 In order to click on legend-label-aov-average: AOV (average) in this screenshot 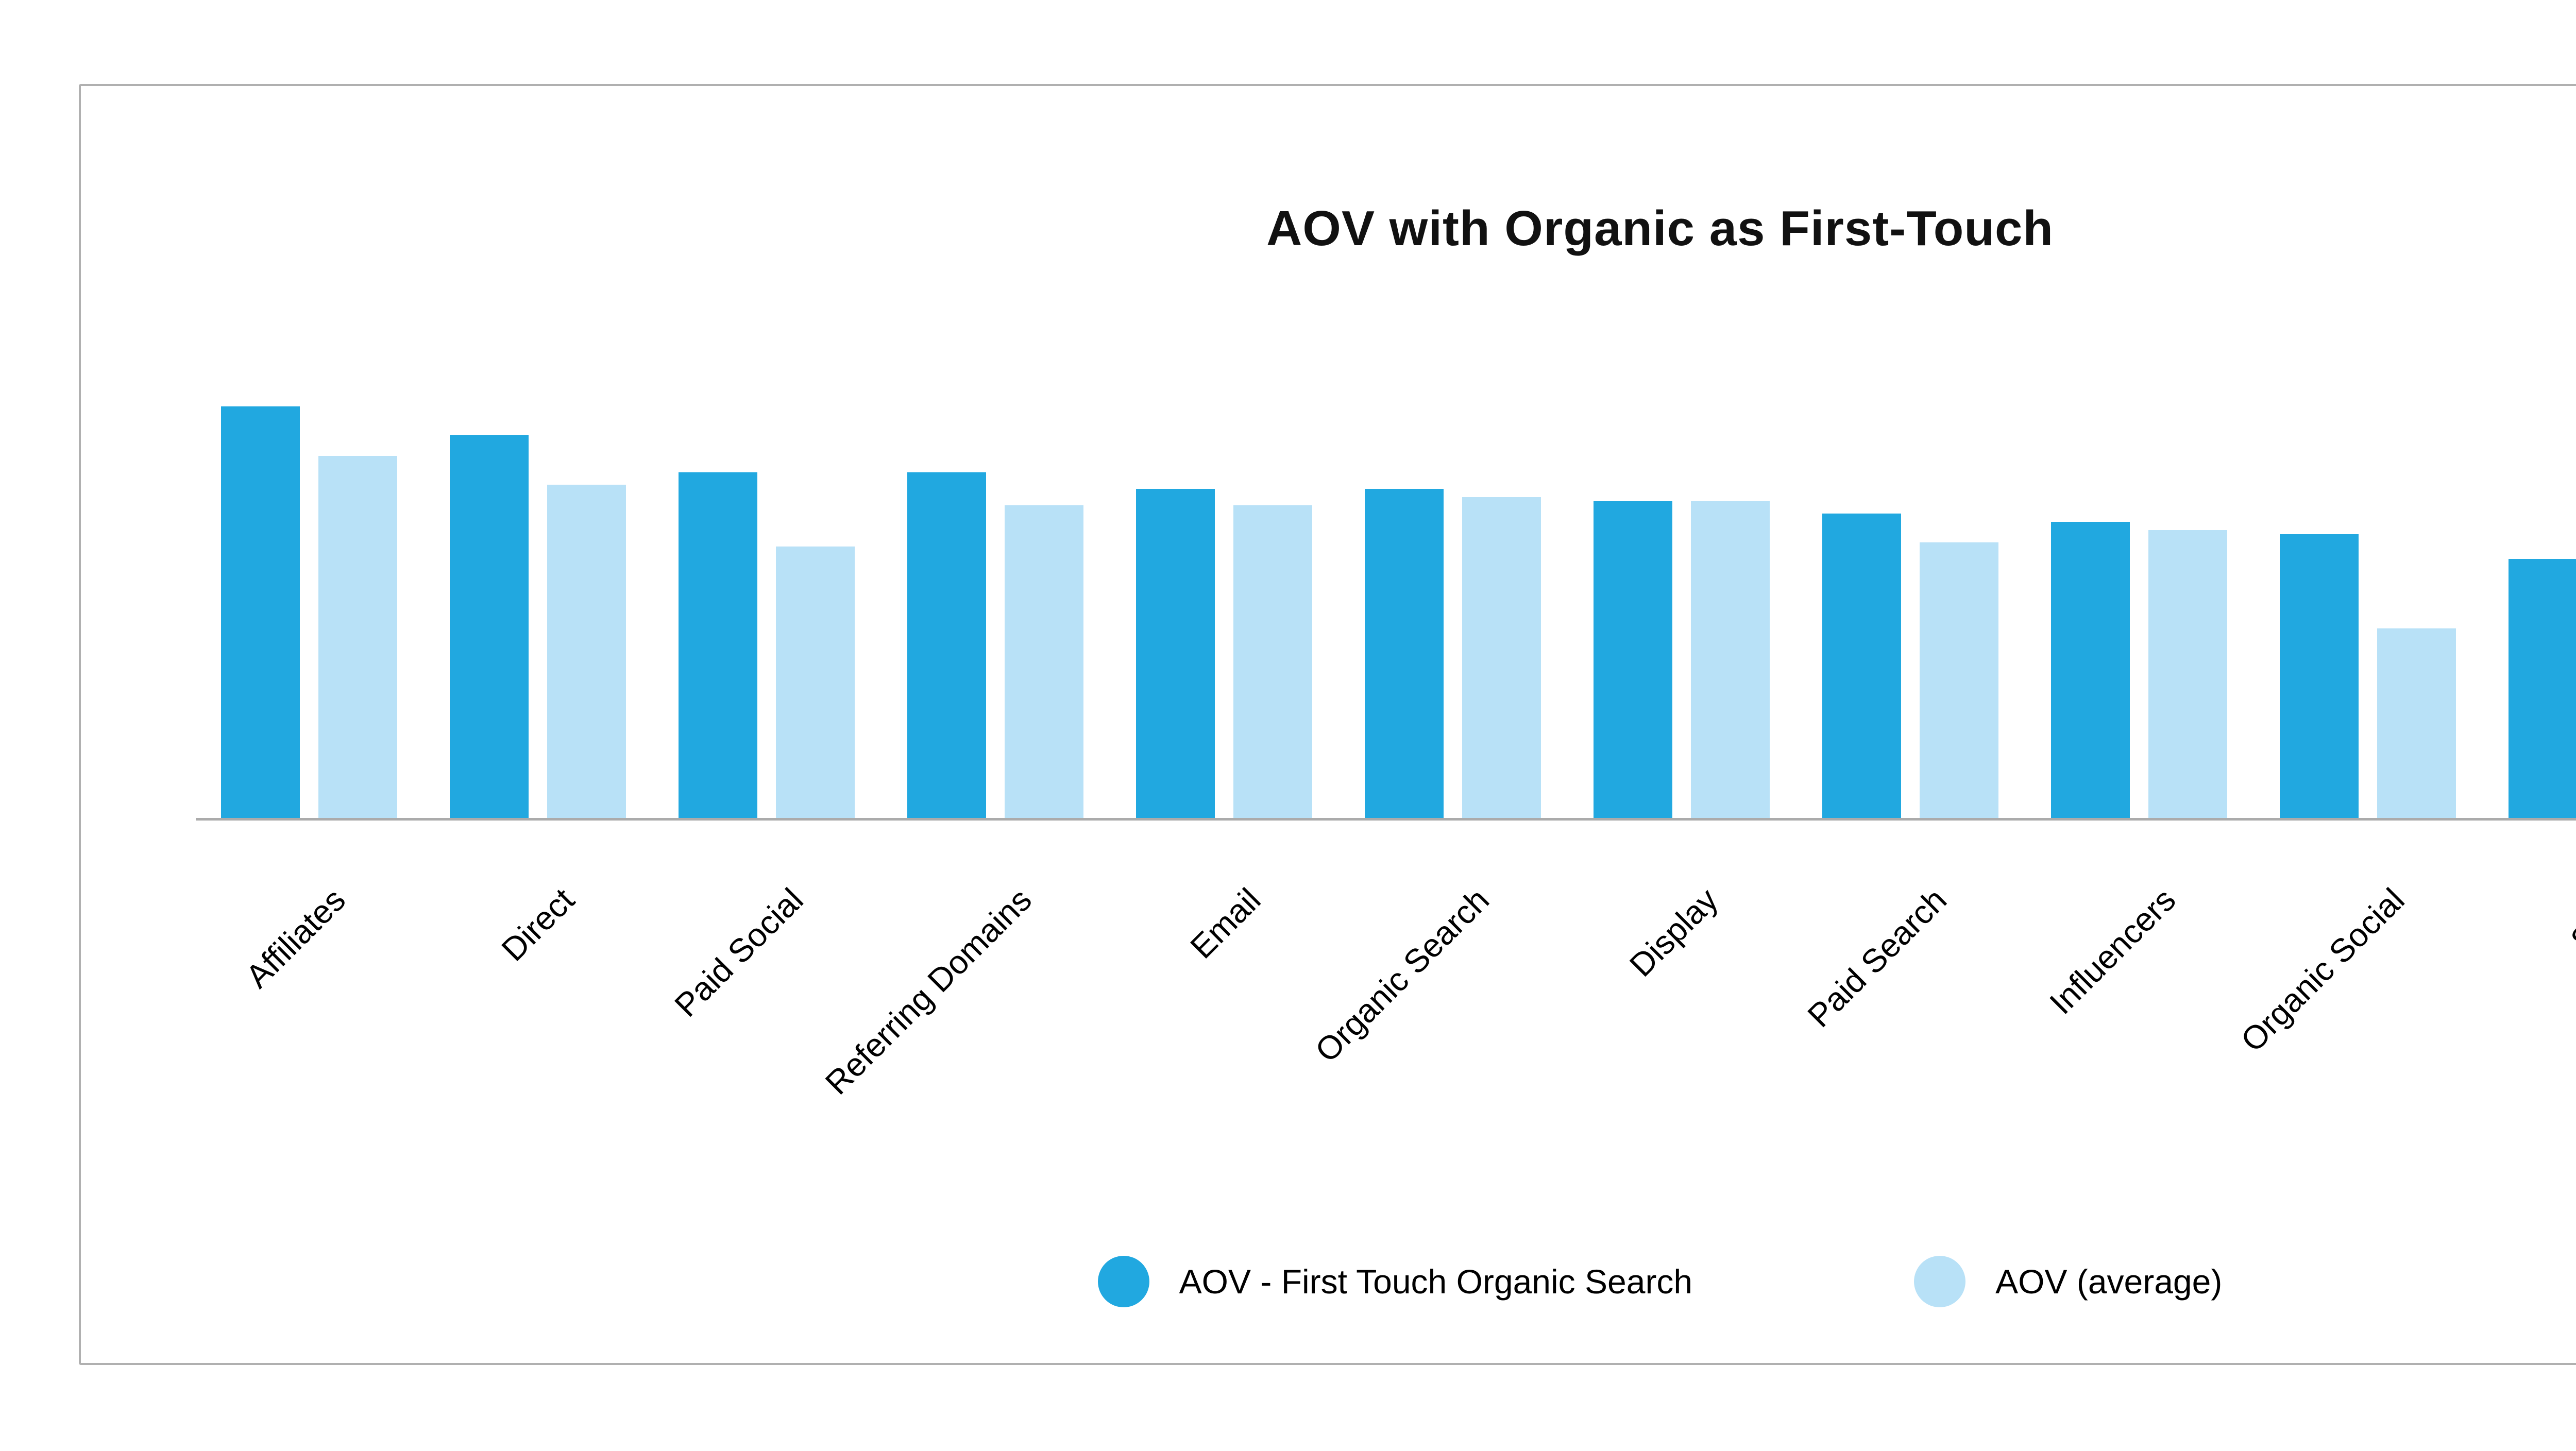, I will do `click(2109, 1281)`.